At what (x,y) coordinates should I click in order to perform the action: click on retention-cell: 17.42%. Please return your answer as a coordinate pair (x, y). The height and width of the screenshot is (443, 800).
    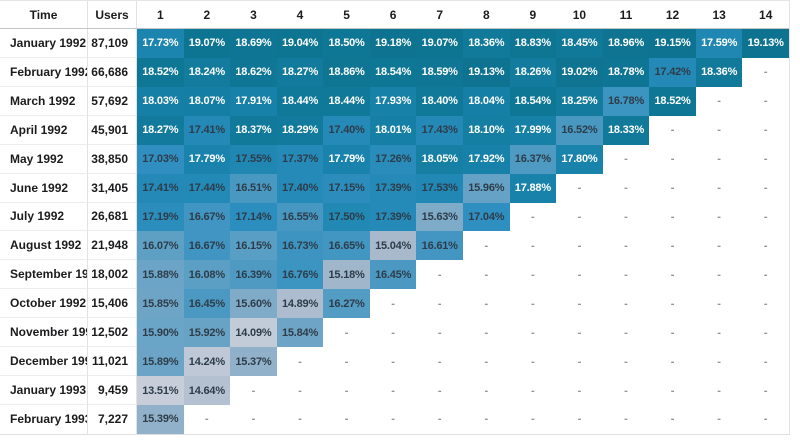
    Looking at the image, I should click on (672, 72).